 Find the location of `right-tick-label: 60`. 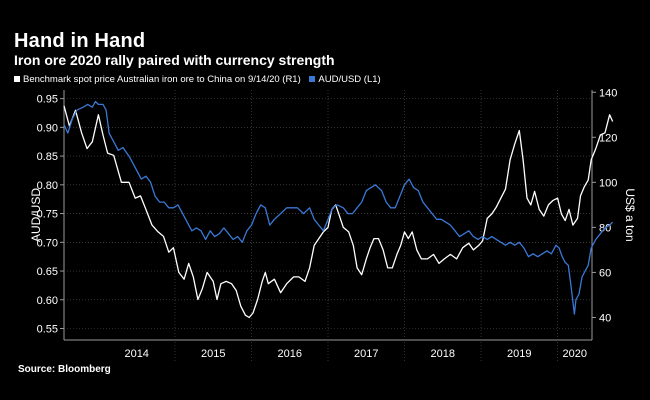

right-tick-label: 60 is located at coordinates (605, 273).